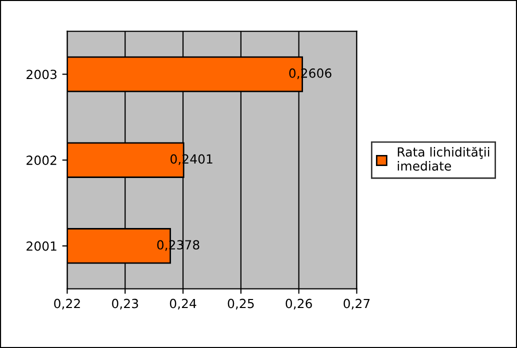  What do you see at coordinates (183, 304) in the screenshot?
I see `x-tick-label: 0,24` at bounding box center [183, 304].